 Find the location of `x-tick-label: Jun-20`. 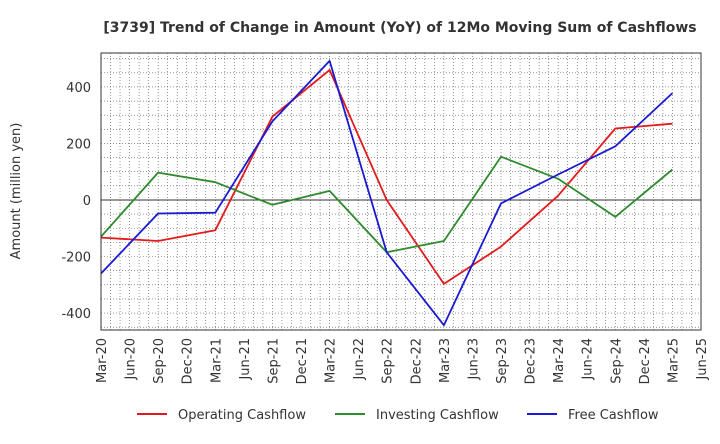

x-tick-label: Jun-20 is located at coordinates (131, 359).